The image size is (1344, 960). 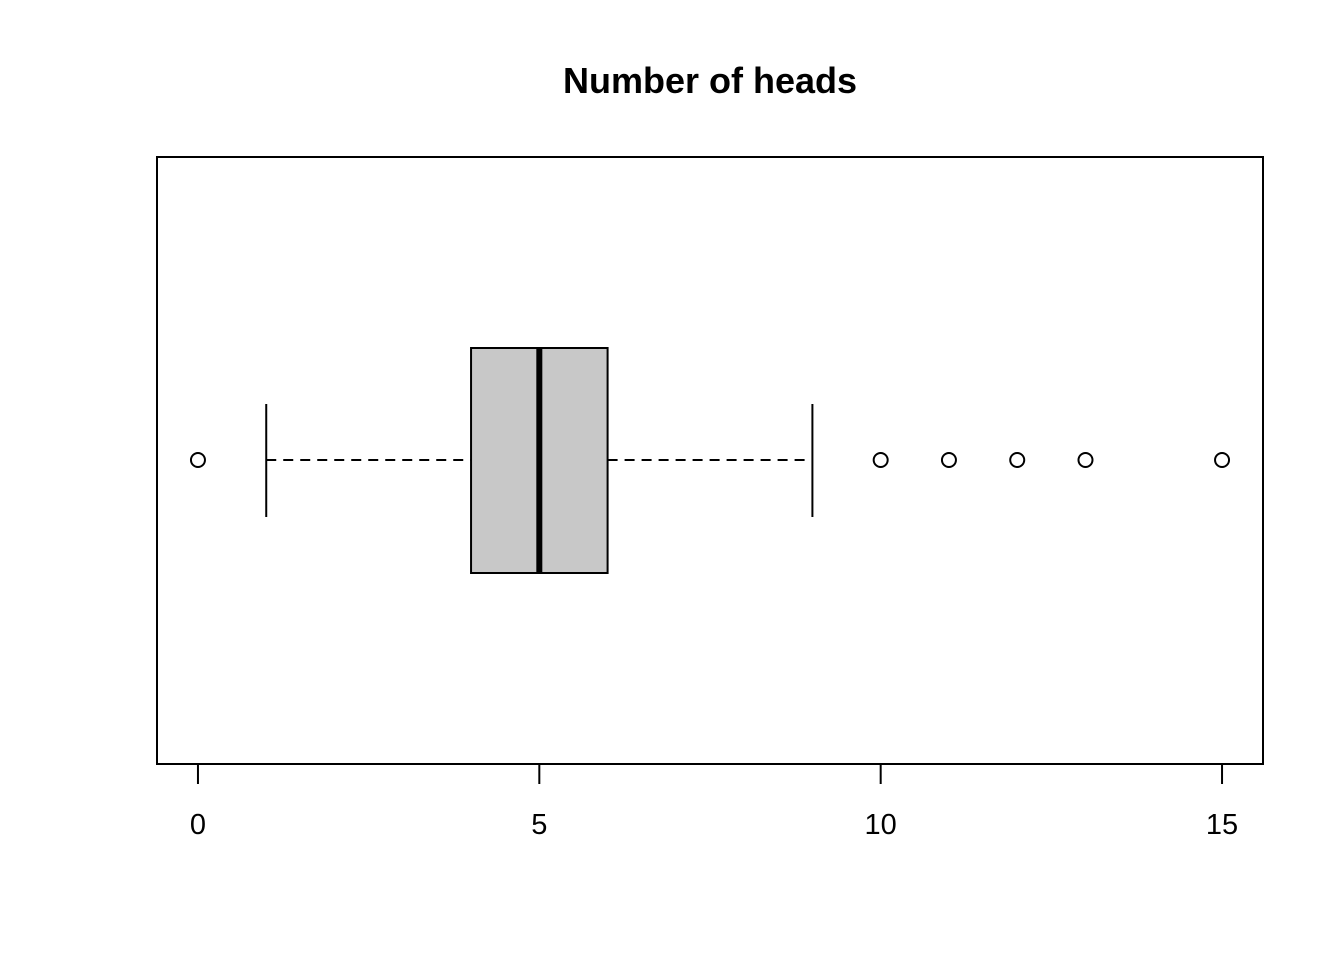 I want to click on x-tick-label-15: 15, so click(x=1222, y=825).